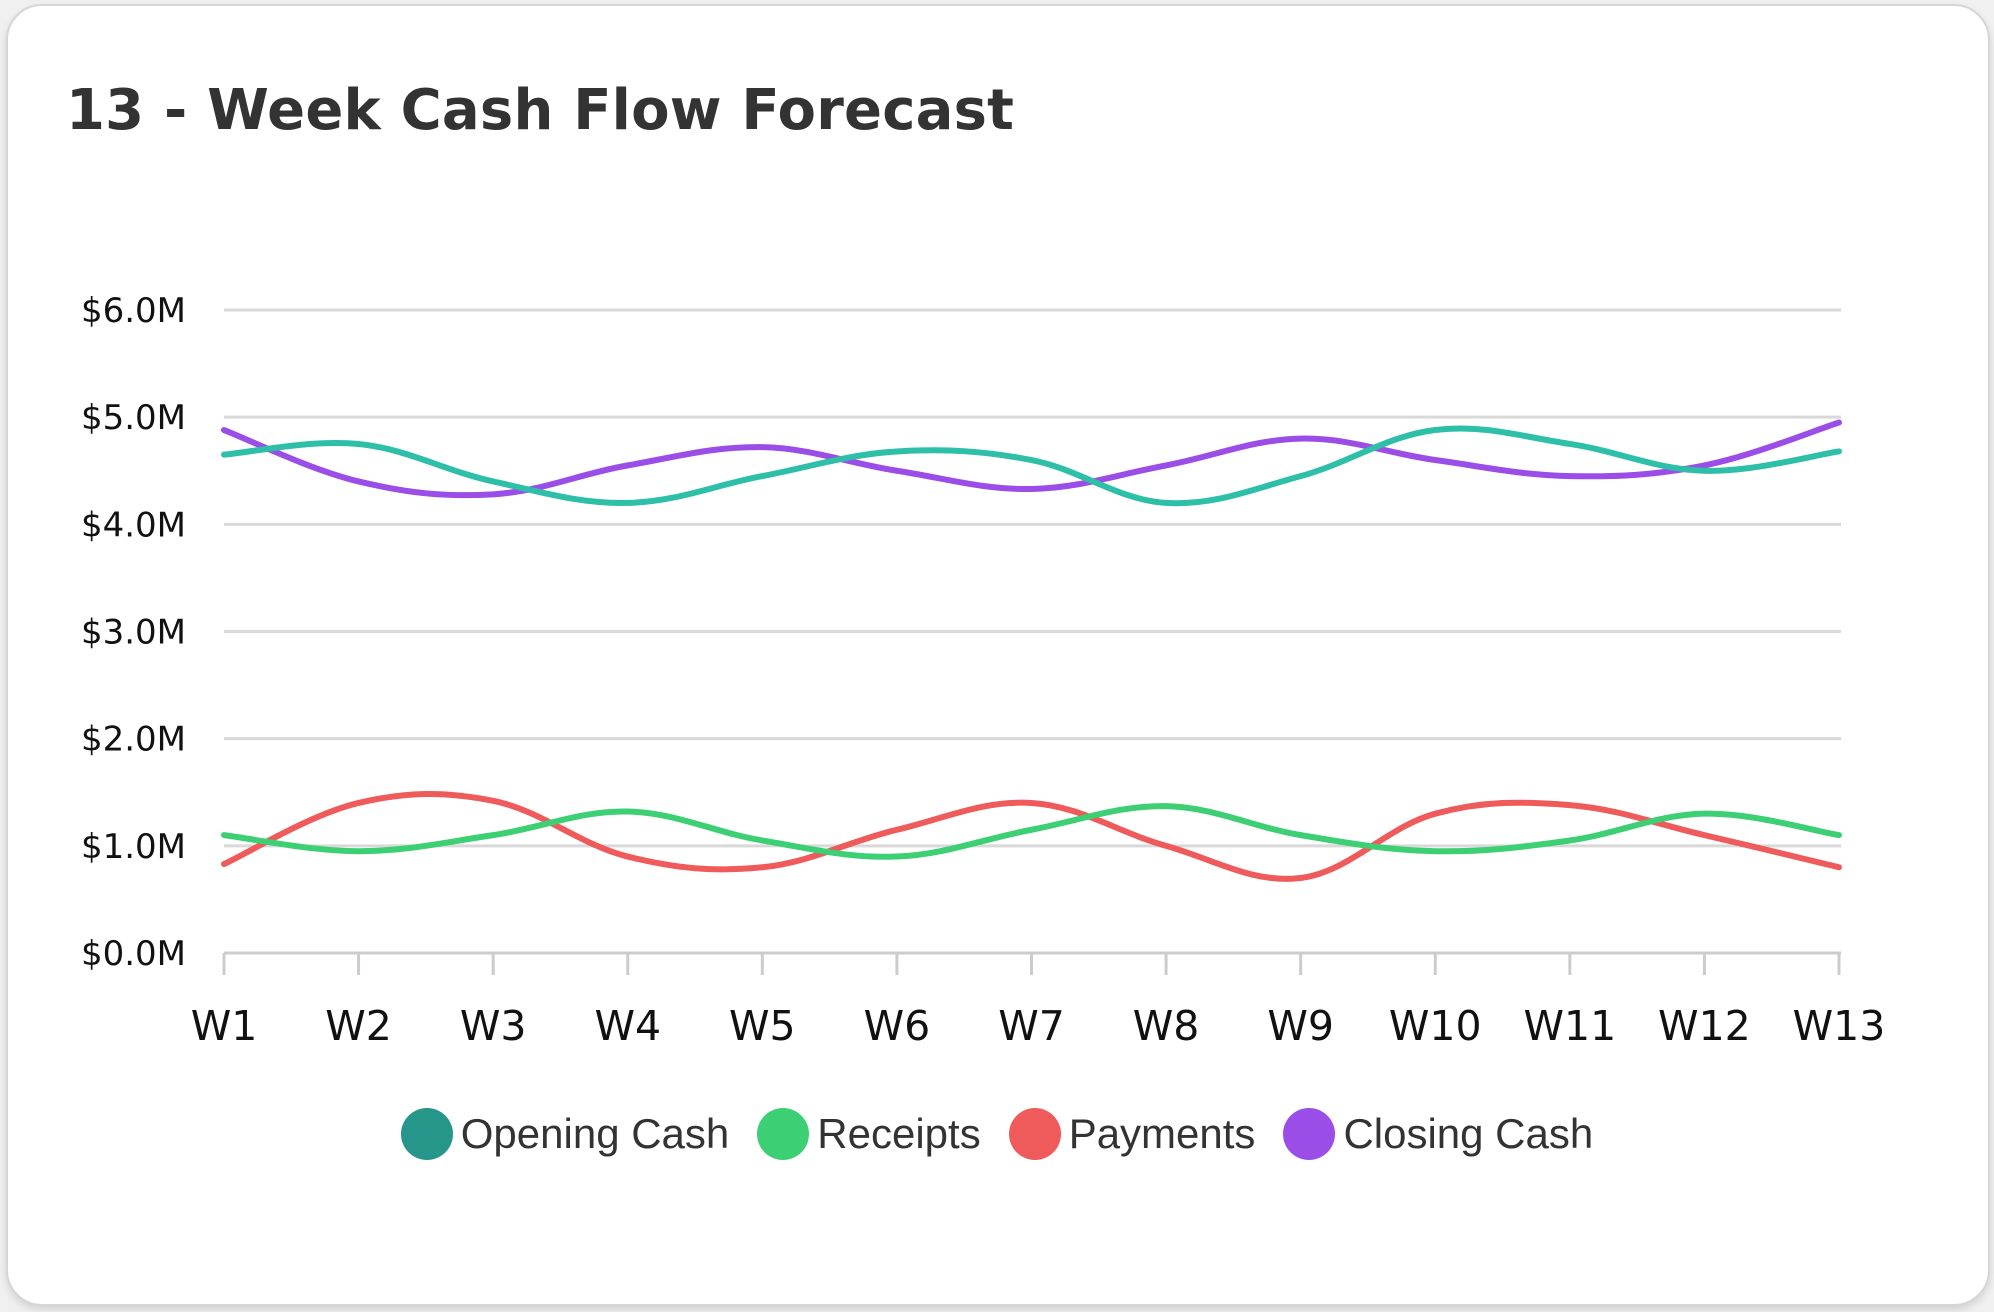  I want to click on x-tick-label: W5, so click(762, 1026).